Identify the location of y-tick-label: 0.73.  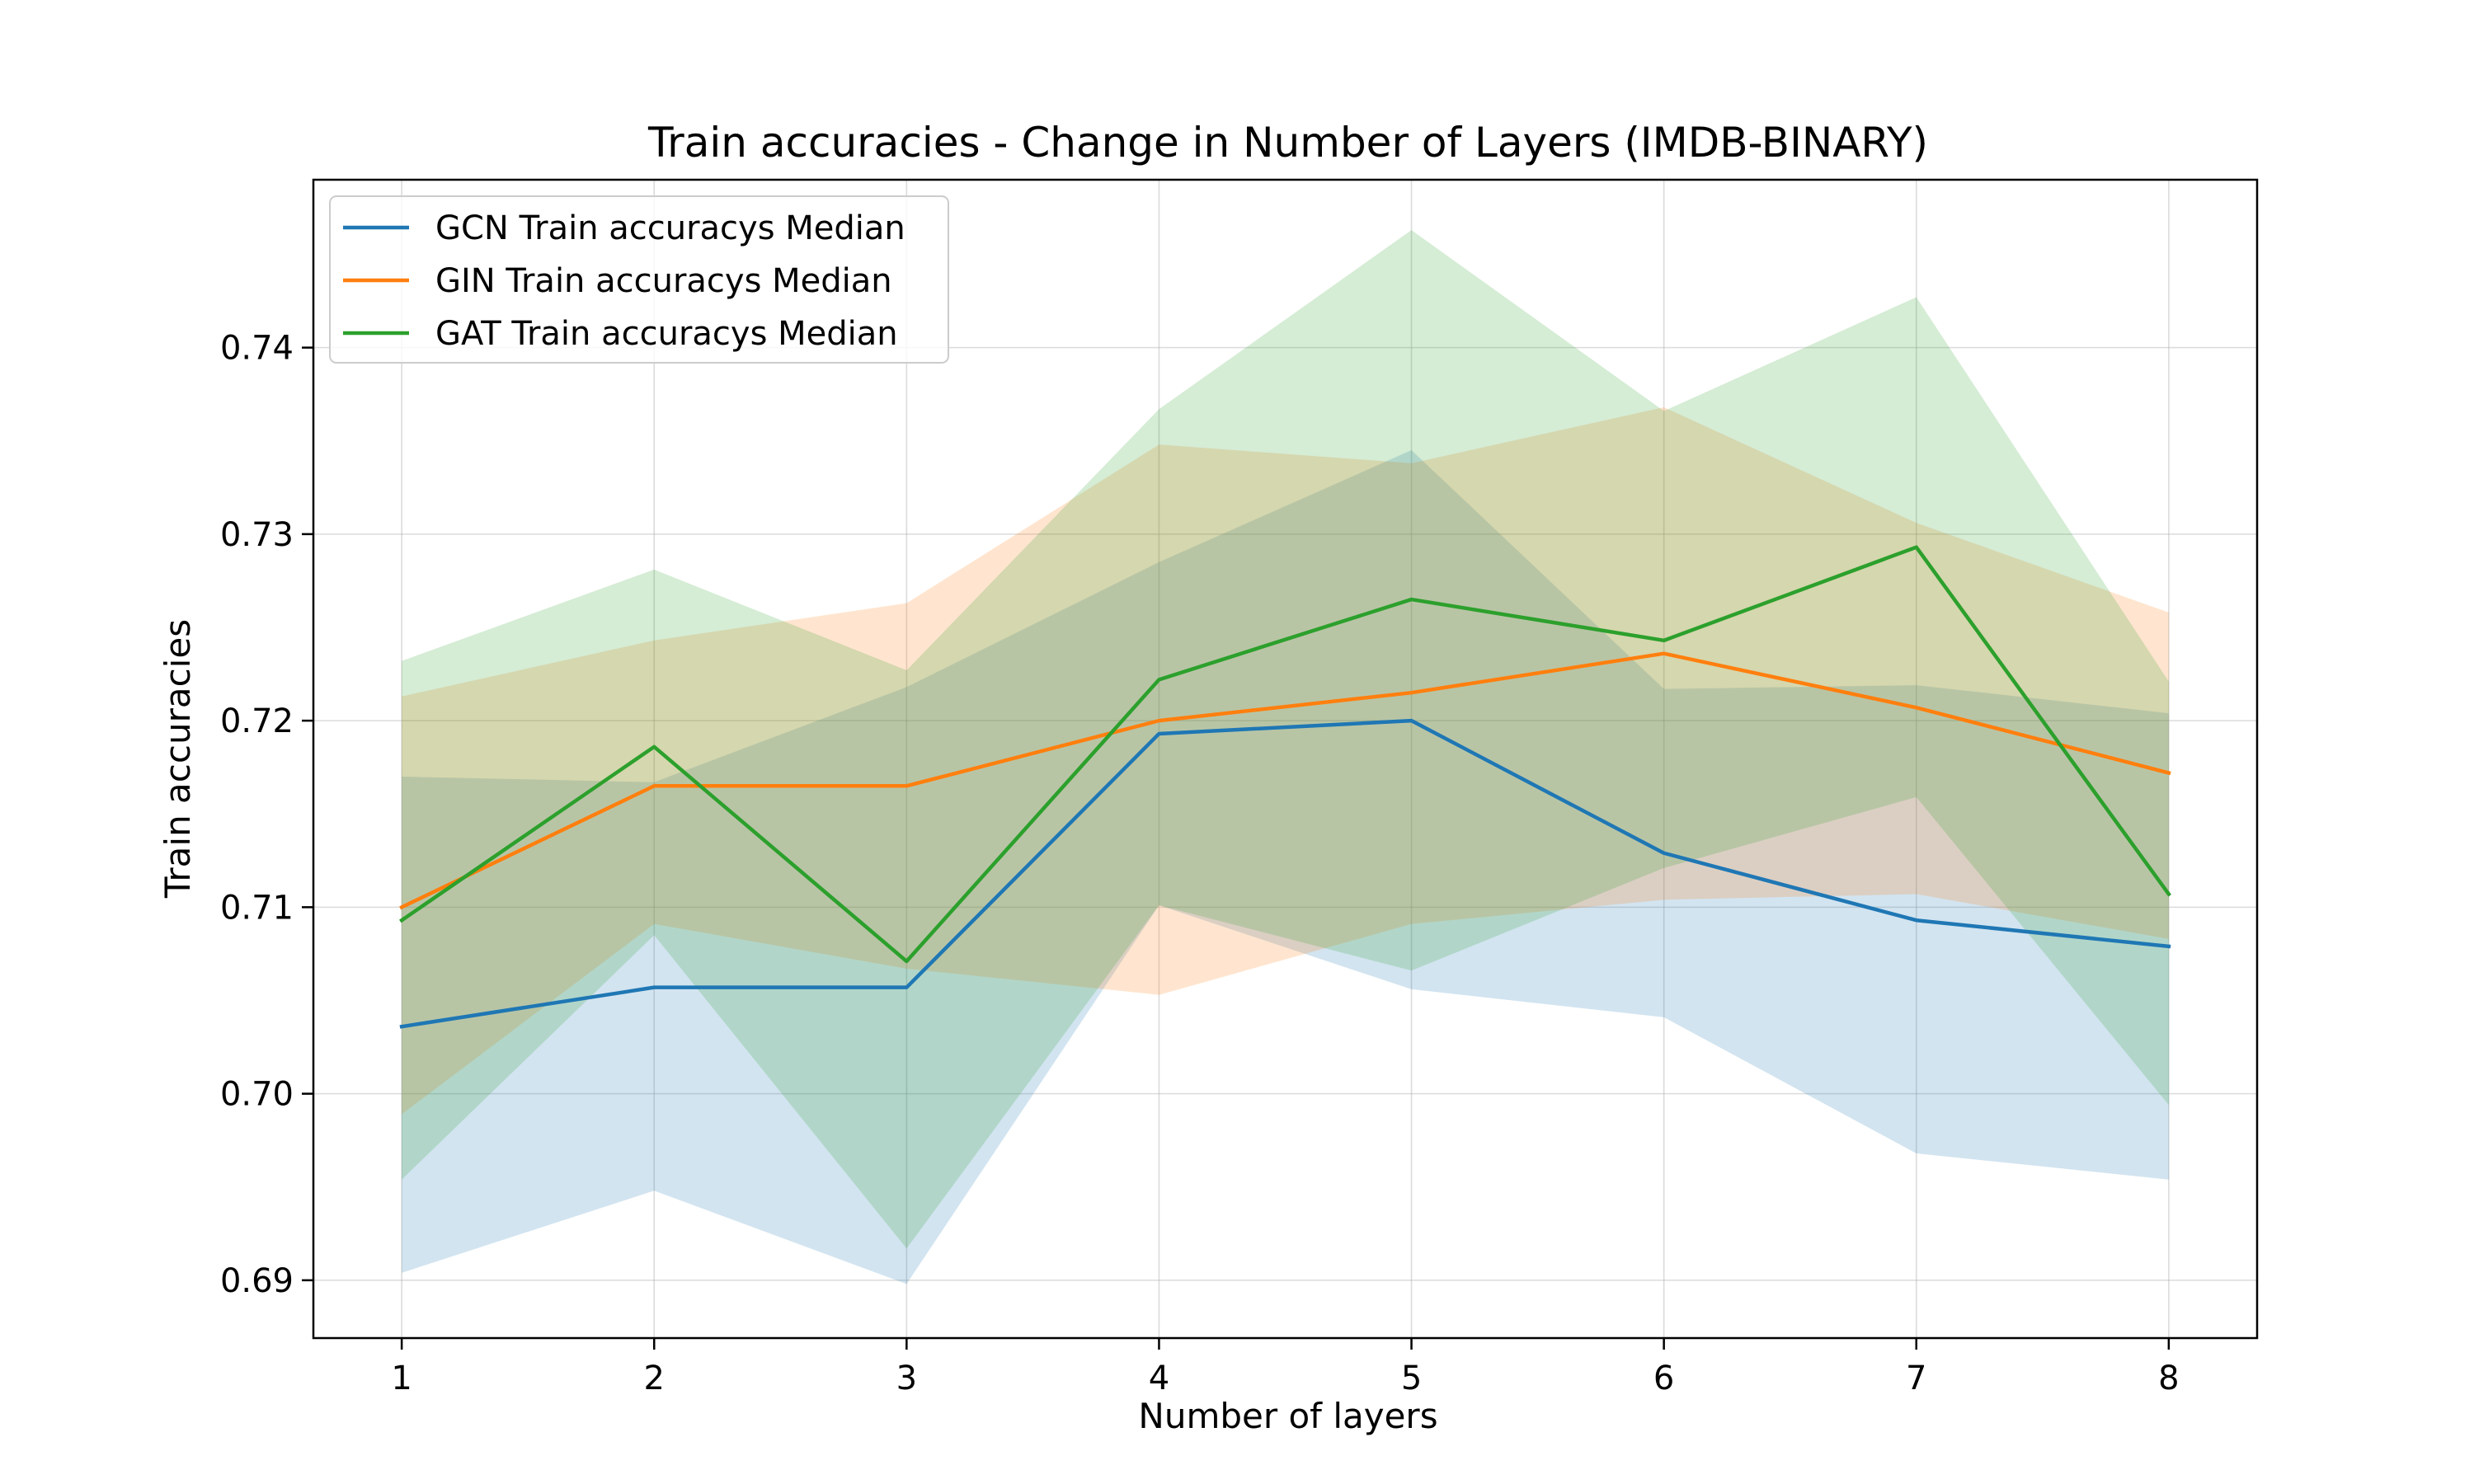
(257, 535).